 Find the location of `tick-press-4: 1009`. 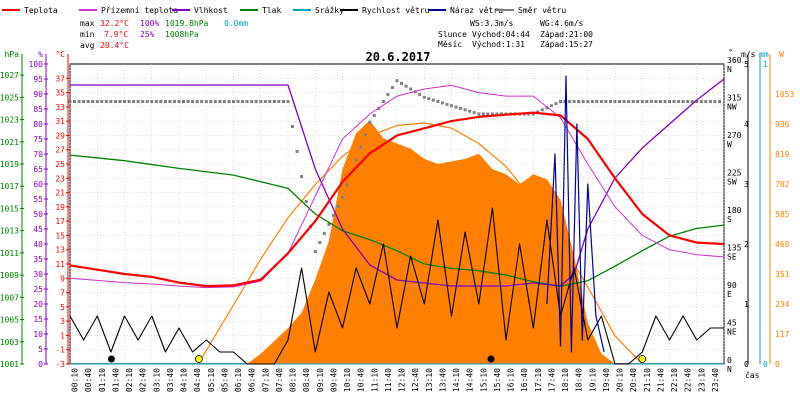

tick-press-4: 1009 is located at coordinates (9, 275).